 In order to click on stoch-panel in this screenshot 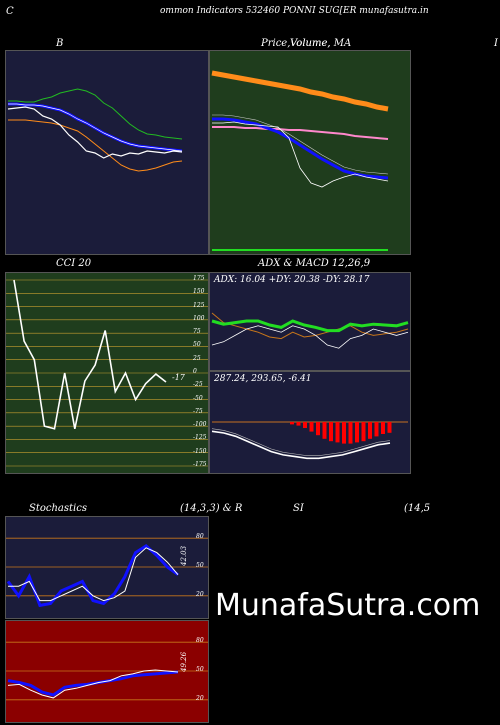, I will do `click(107, 567)`.